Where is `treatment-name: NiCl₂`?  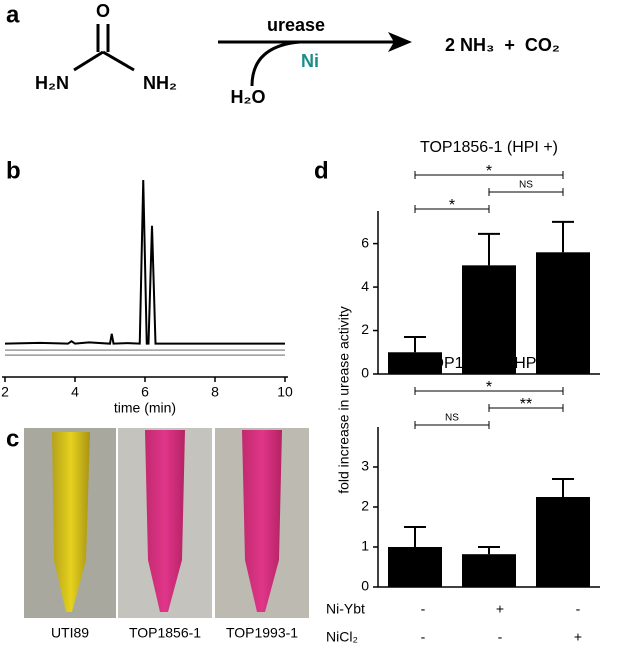
treatment-name: NiCl₂ is located at coordinates (342, 637).